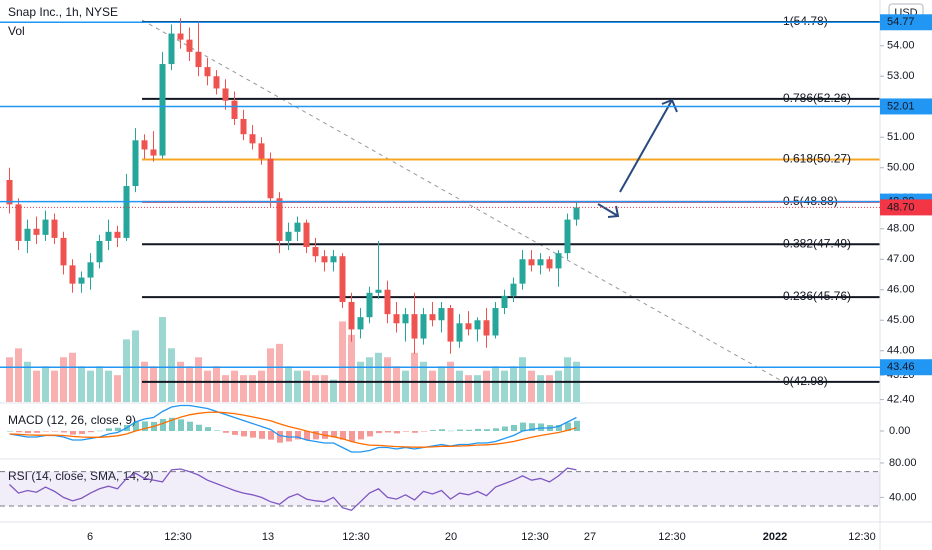 The height and width of the screenshot is (550, 932). Describe the element at coordinates (817, 243) in the screenshot. I see `fib-label: 0.382(47.49)` at that location.